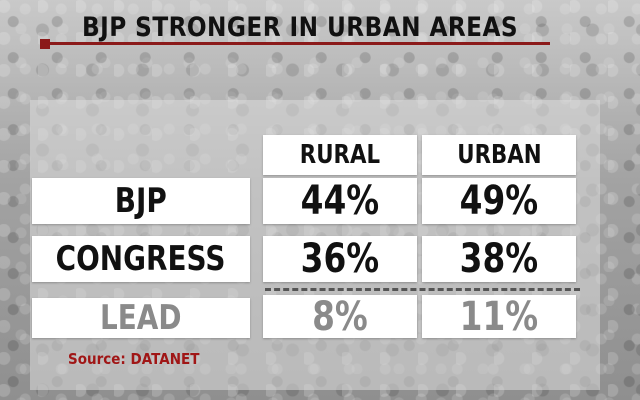 Image resolution: width=640 pixels, height=400 pixels. What do you see at coordinates (499, 317) in the screenshot?
I see `cell-lead-urban: 11%` at bounding box center [499, 317].